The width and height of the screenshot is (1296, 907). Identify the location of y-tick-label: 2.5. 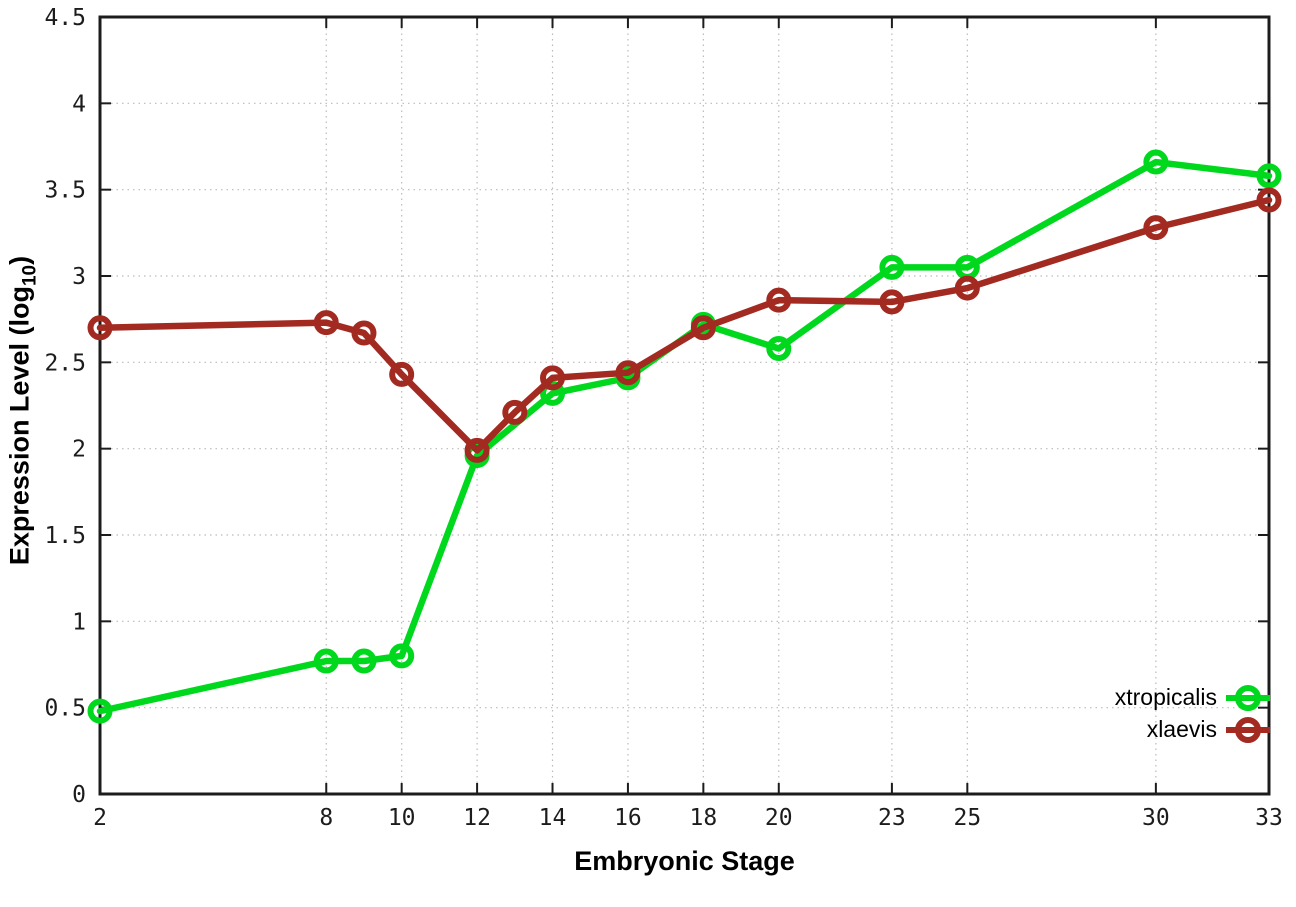
(65, 363).